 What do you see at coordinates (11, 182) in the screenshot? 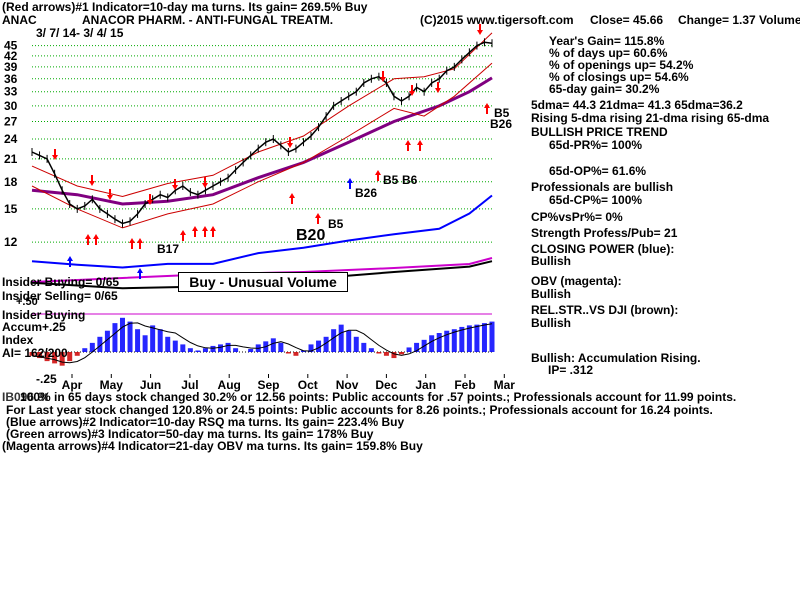
I see `y-tick-18: 18` at bounding box center [11, 182].